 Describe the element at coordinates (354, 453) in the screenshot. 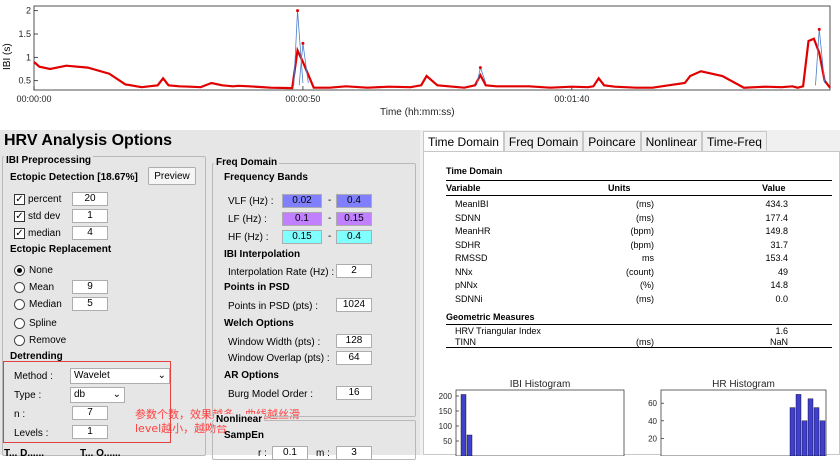

I see `m-input: 3` at that location.